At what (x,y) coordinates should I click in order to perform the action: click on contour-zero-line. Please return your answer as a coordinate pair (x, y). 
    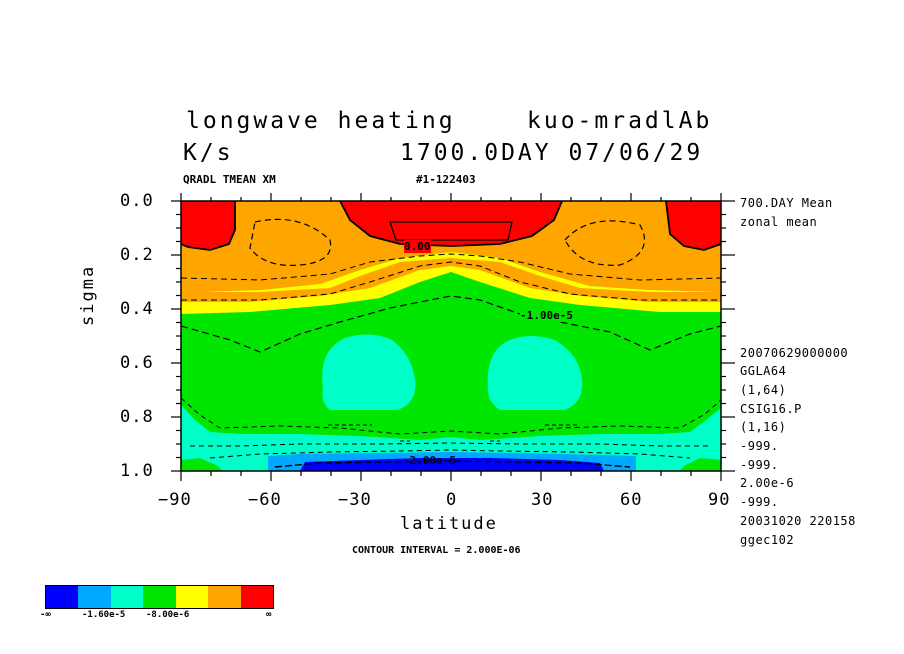
    Looking at the image, I should click on (451, 226).